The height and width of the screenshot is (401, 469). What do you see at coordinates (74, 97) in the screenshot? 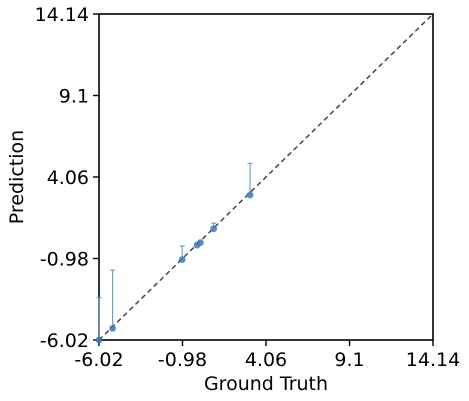
I see `y-tick-label: 9.1` at bounding box center [74, 97].